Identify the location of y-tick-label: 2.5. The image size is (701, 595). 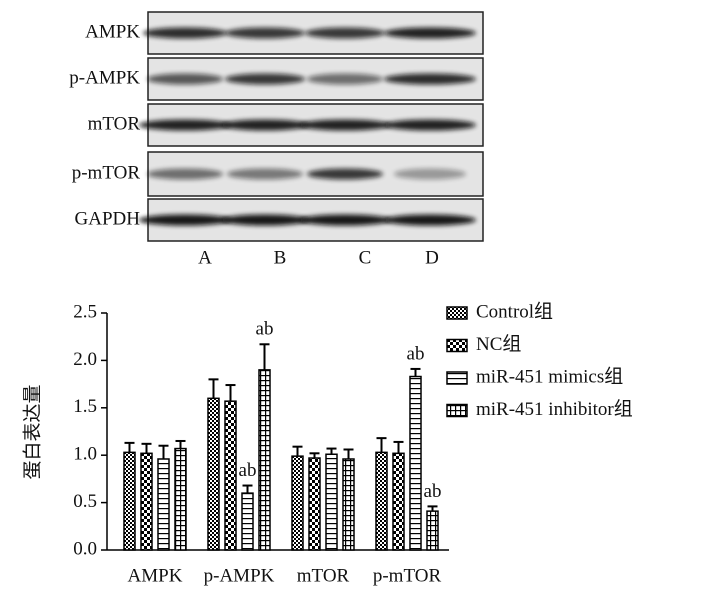
(85, 311).